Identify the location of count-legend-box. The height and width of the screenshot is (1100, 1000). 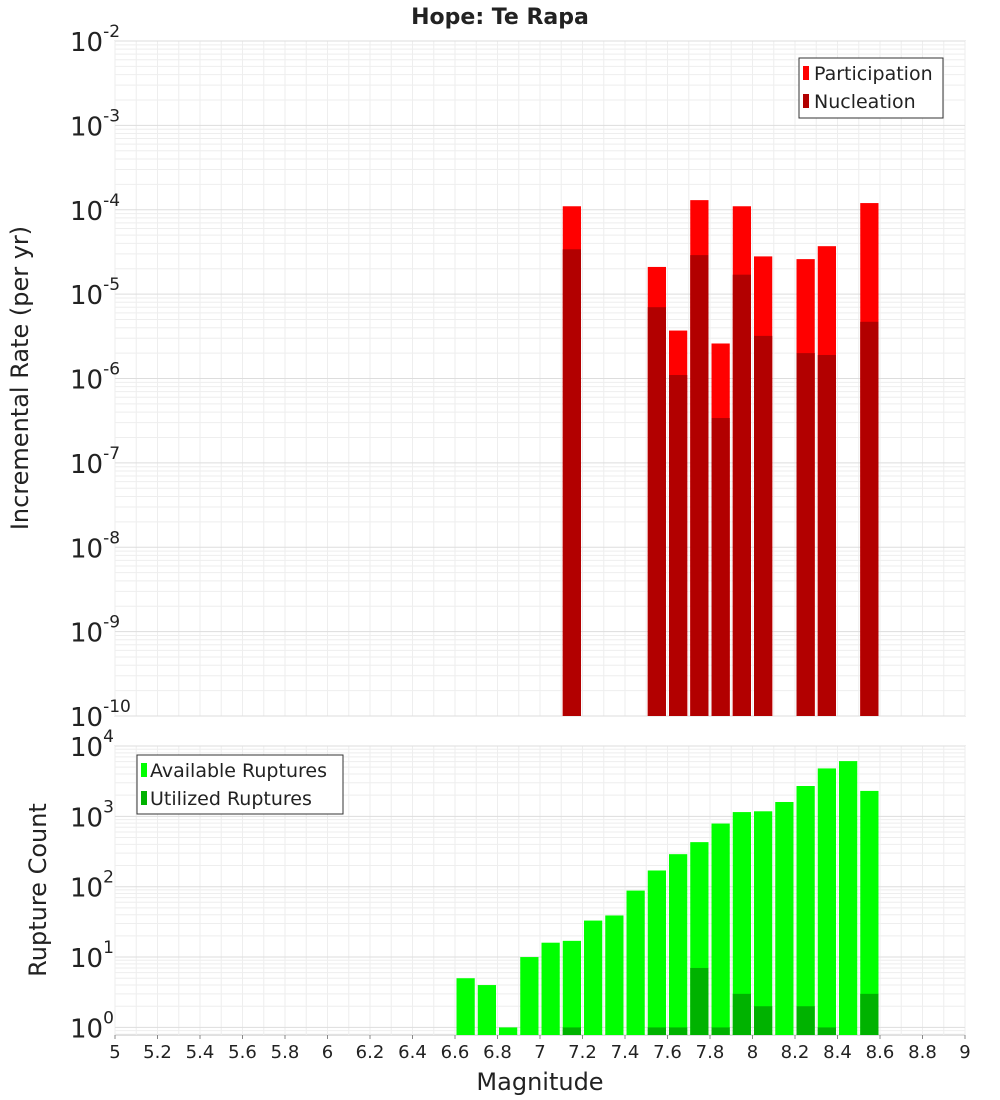
(240, 784).